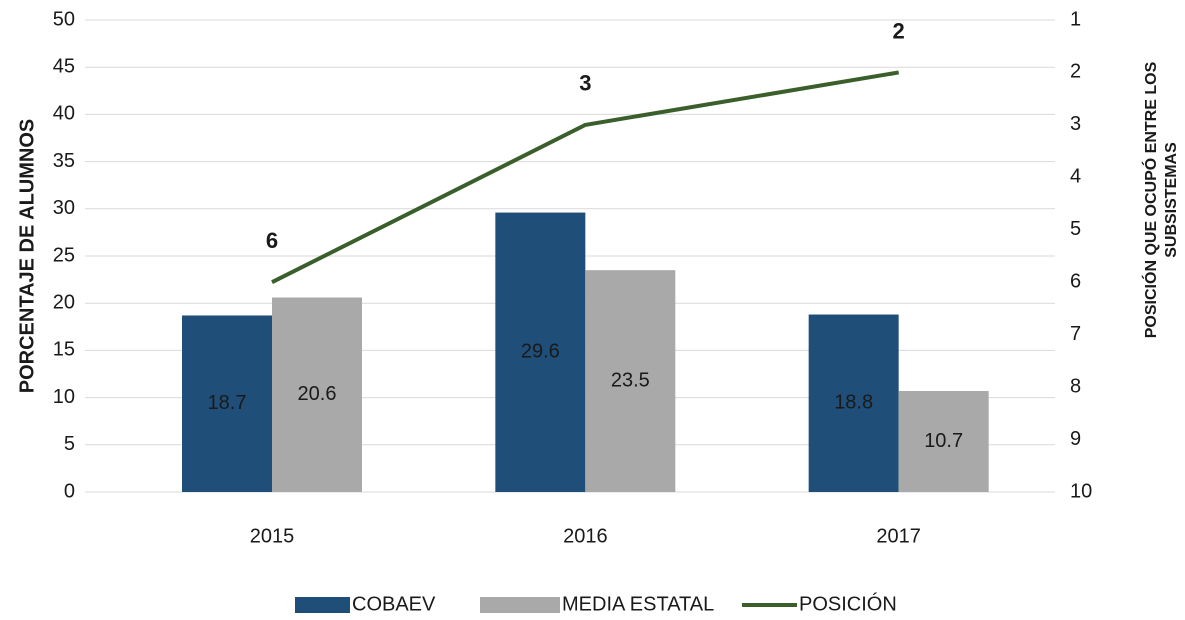  I want to click on y2-tick-label: 2, so click(1075, 72).